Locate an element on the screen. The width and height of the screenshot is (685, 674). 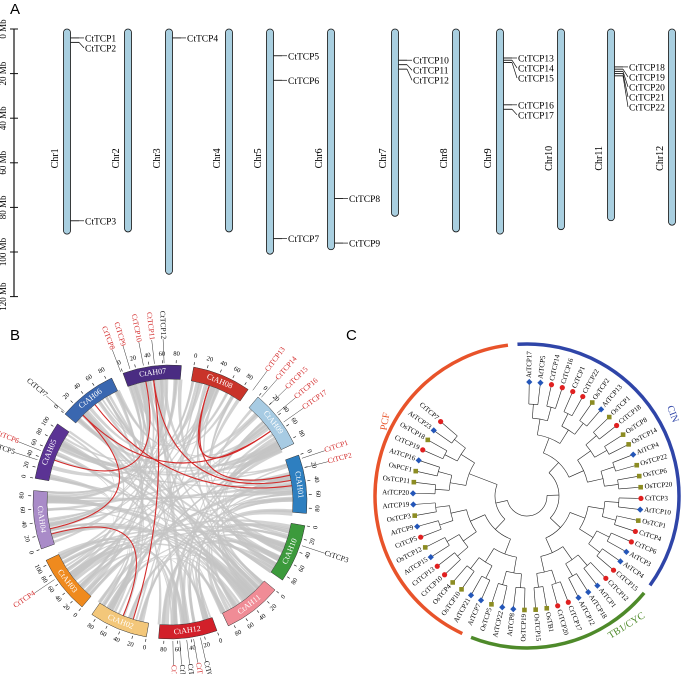
gene-label: CtTCP20 is located at coordinates (647, 88).